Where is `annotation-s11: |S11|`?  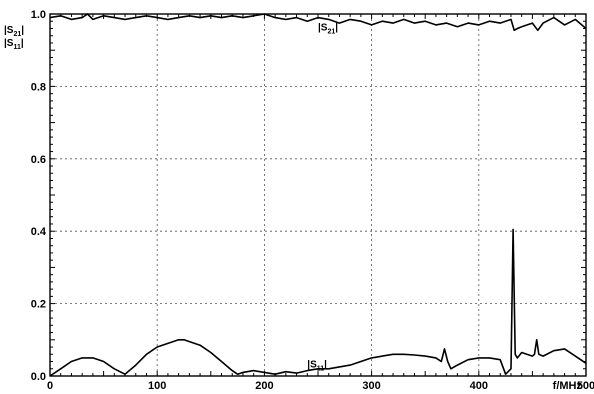 annotation-s11: |S11| is located at coordinates (317, 365).